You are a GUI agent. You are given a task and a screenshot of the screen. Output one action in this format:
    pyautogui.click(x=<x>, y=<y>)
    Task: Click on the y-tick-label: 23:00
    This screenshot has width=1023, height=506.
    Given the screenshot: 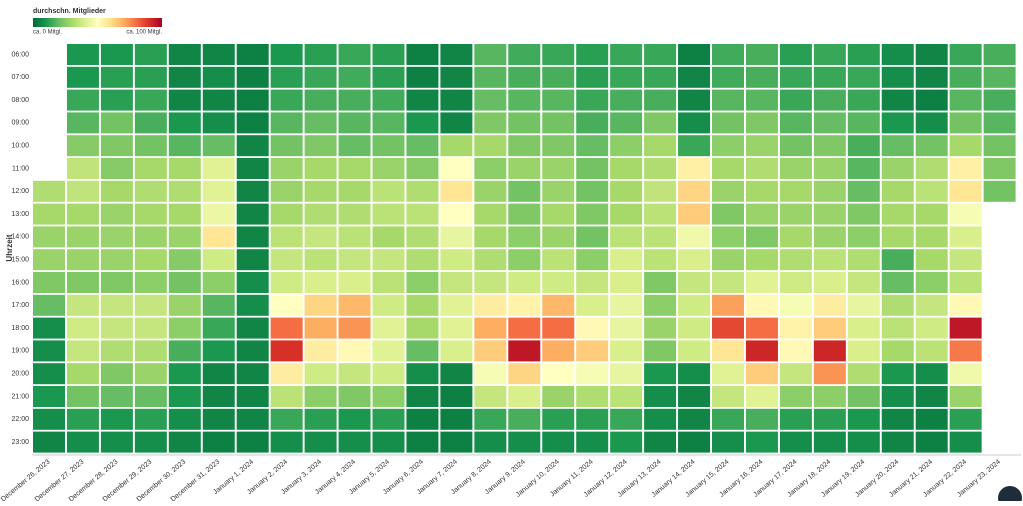 What is the action you would take?
    pyautogui.click(x=20, y=442)
    